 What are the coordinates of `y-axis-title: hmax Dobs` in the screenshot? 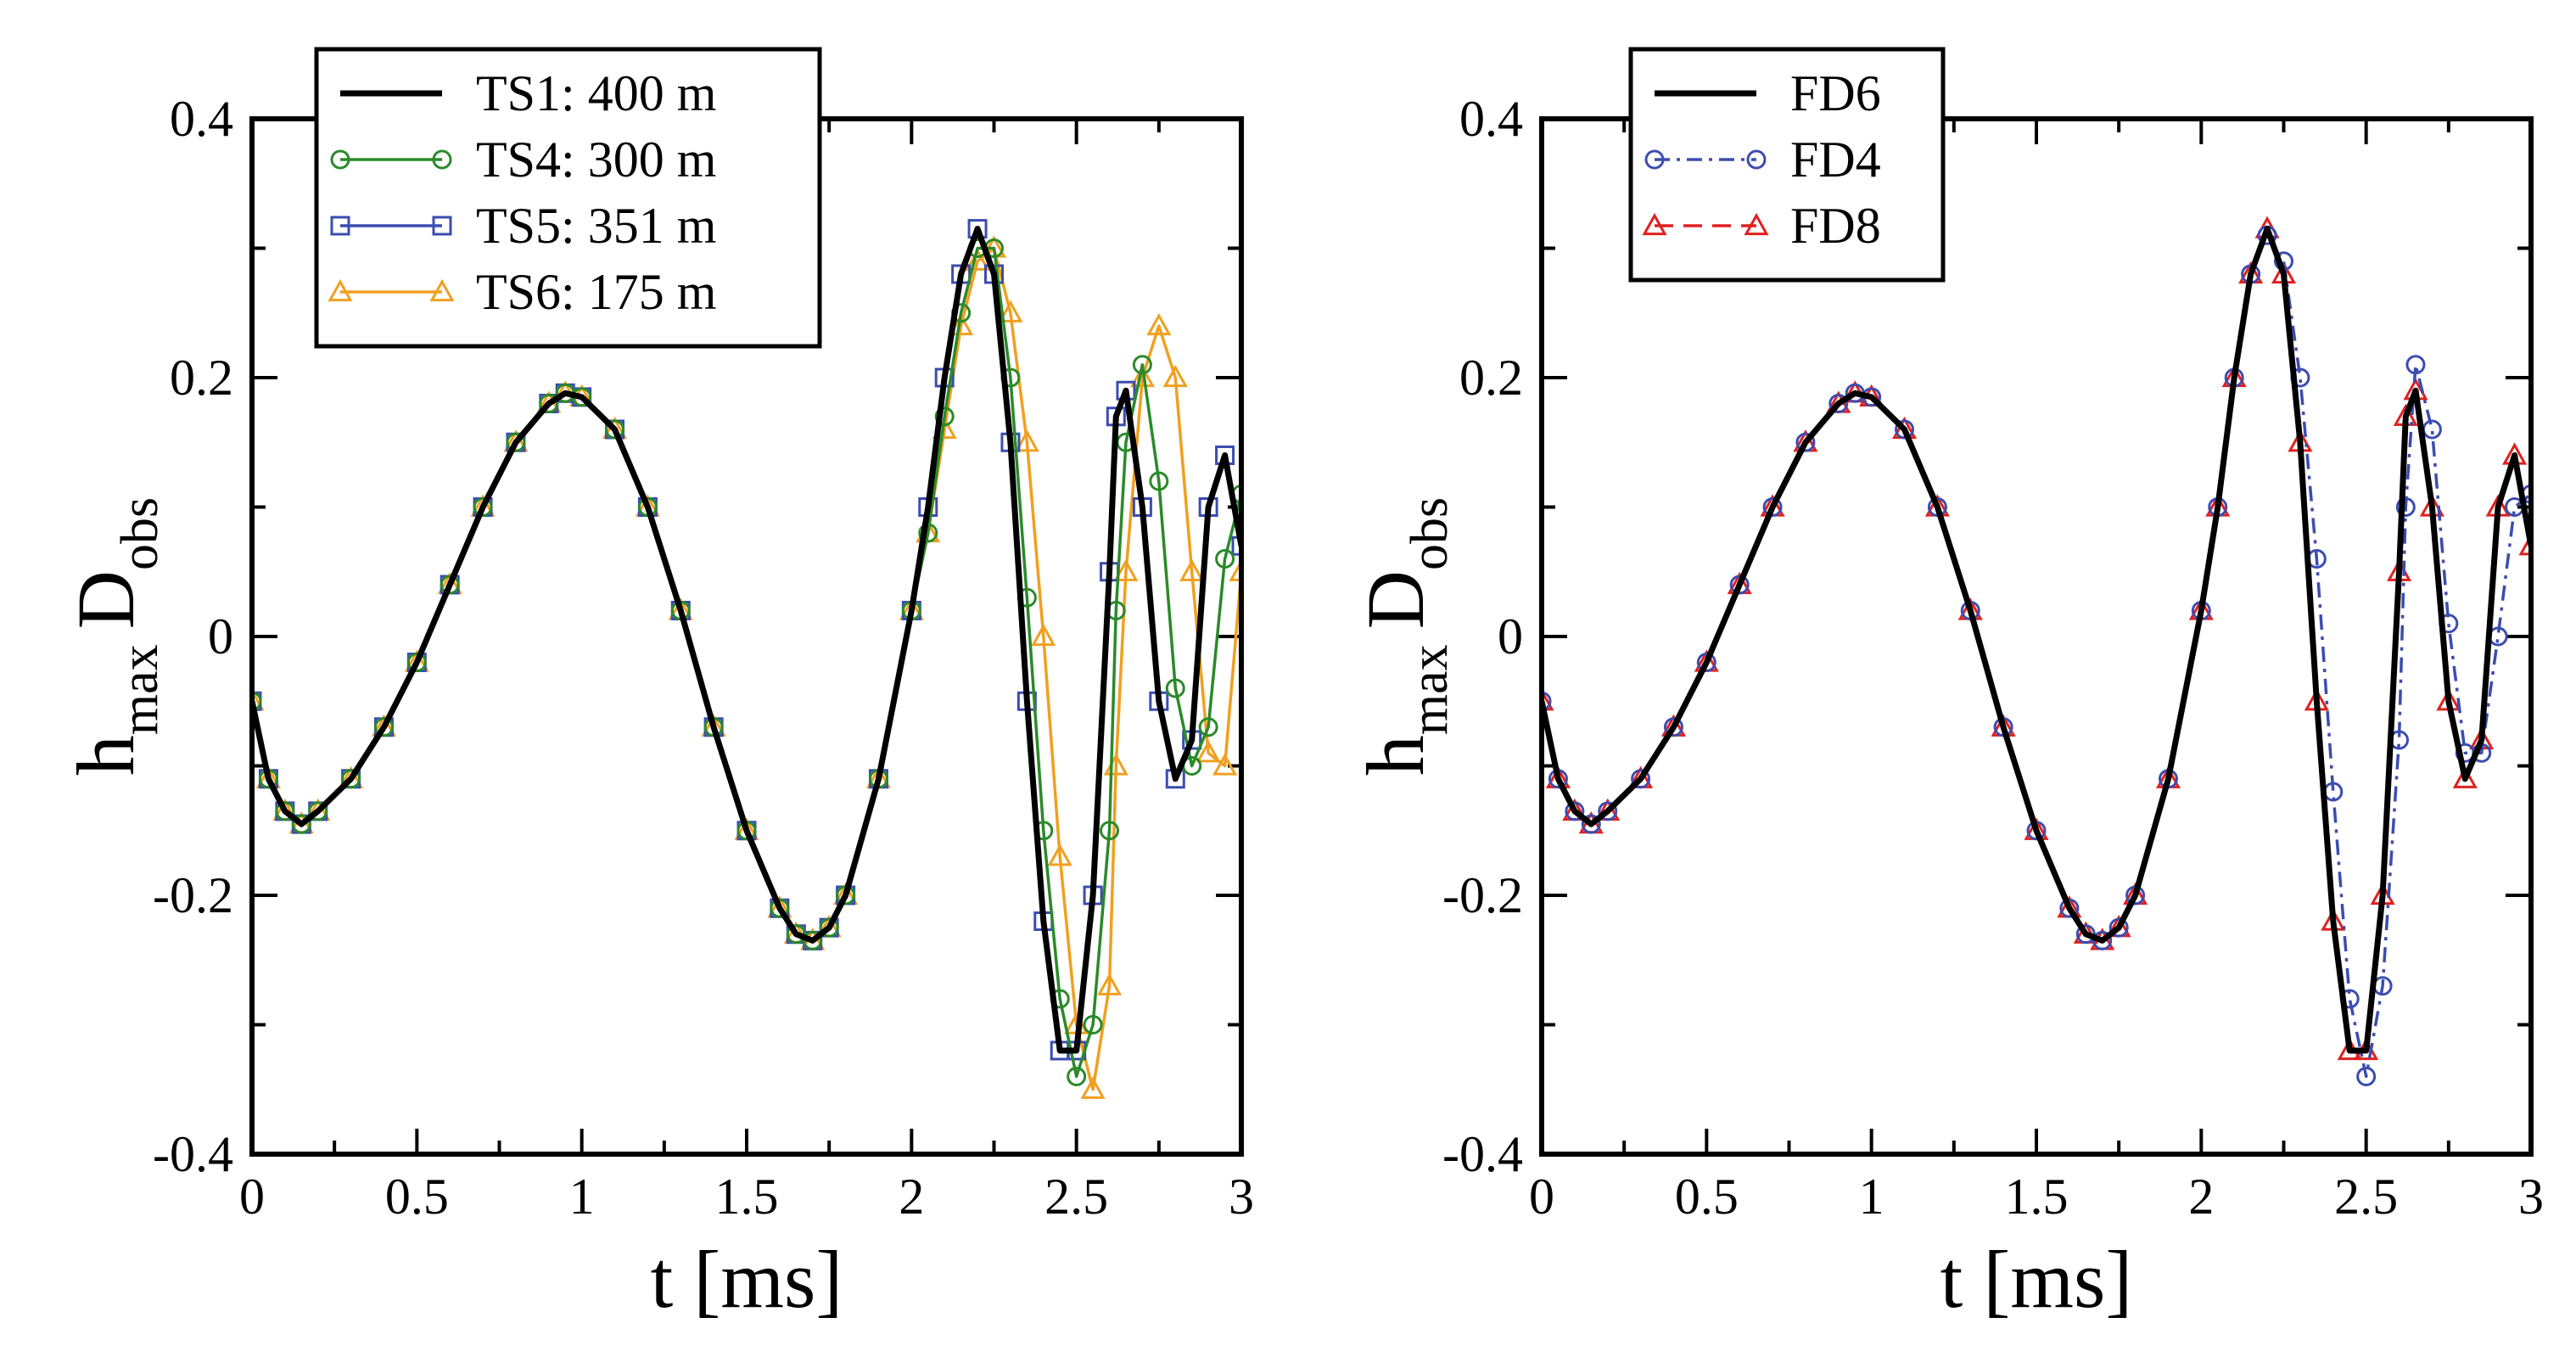 It's located at (115, 636).